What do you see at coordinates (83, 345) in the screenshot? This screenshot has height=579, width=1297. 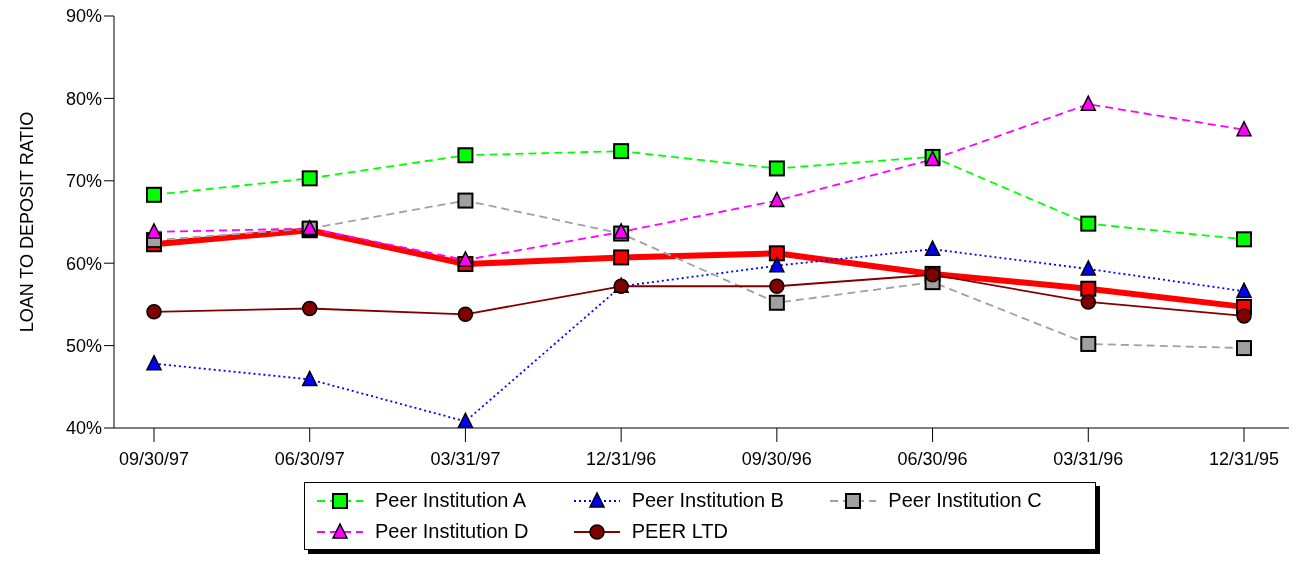 I see `y-tick-label: 50%` at bounding box center [83, 345].